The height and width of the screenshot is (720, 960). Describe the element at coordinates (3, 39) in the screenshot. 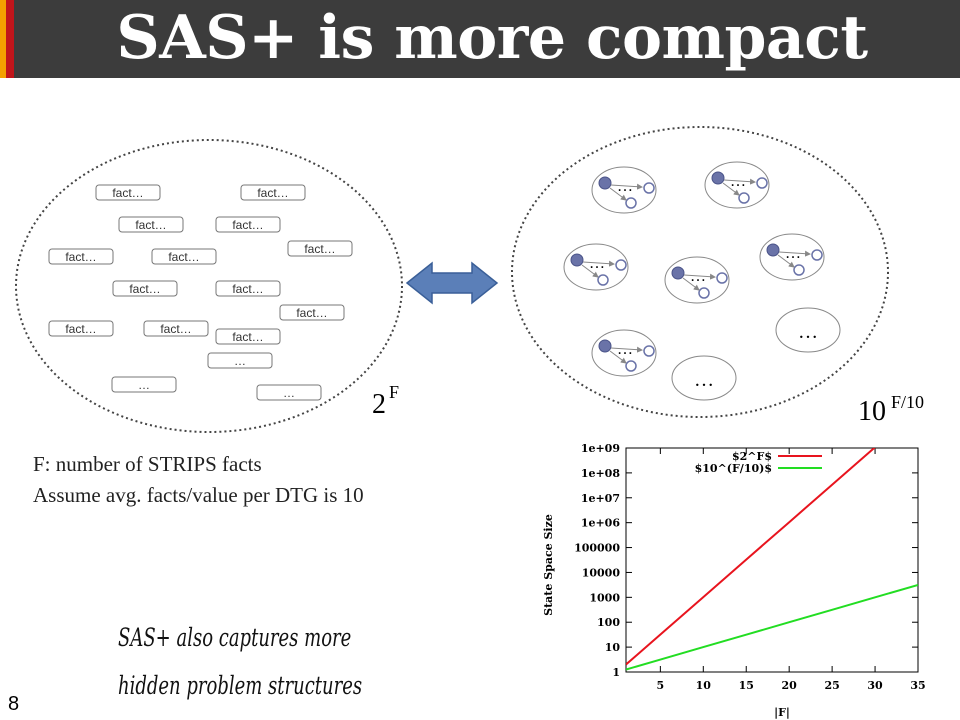

I see `title-accent-orange` at that location.